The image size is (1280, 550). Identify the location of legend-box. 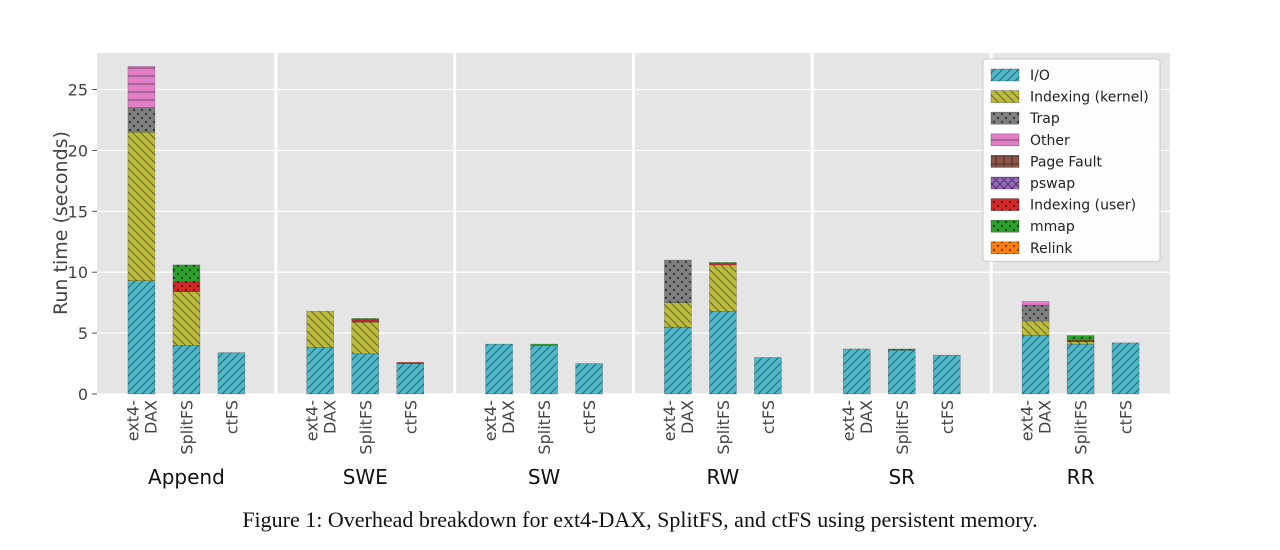
(1071, 160).